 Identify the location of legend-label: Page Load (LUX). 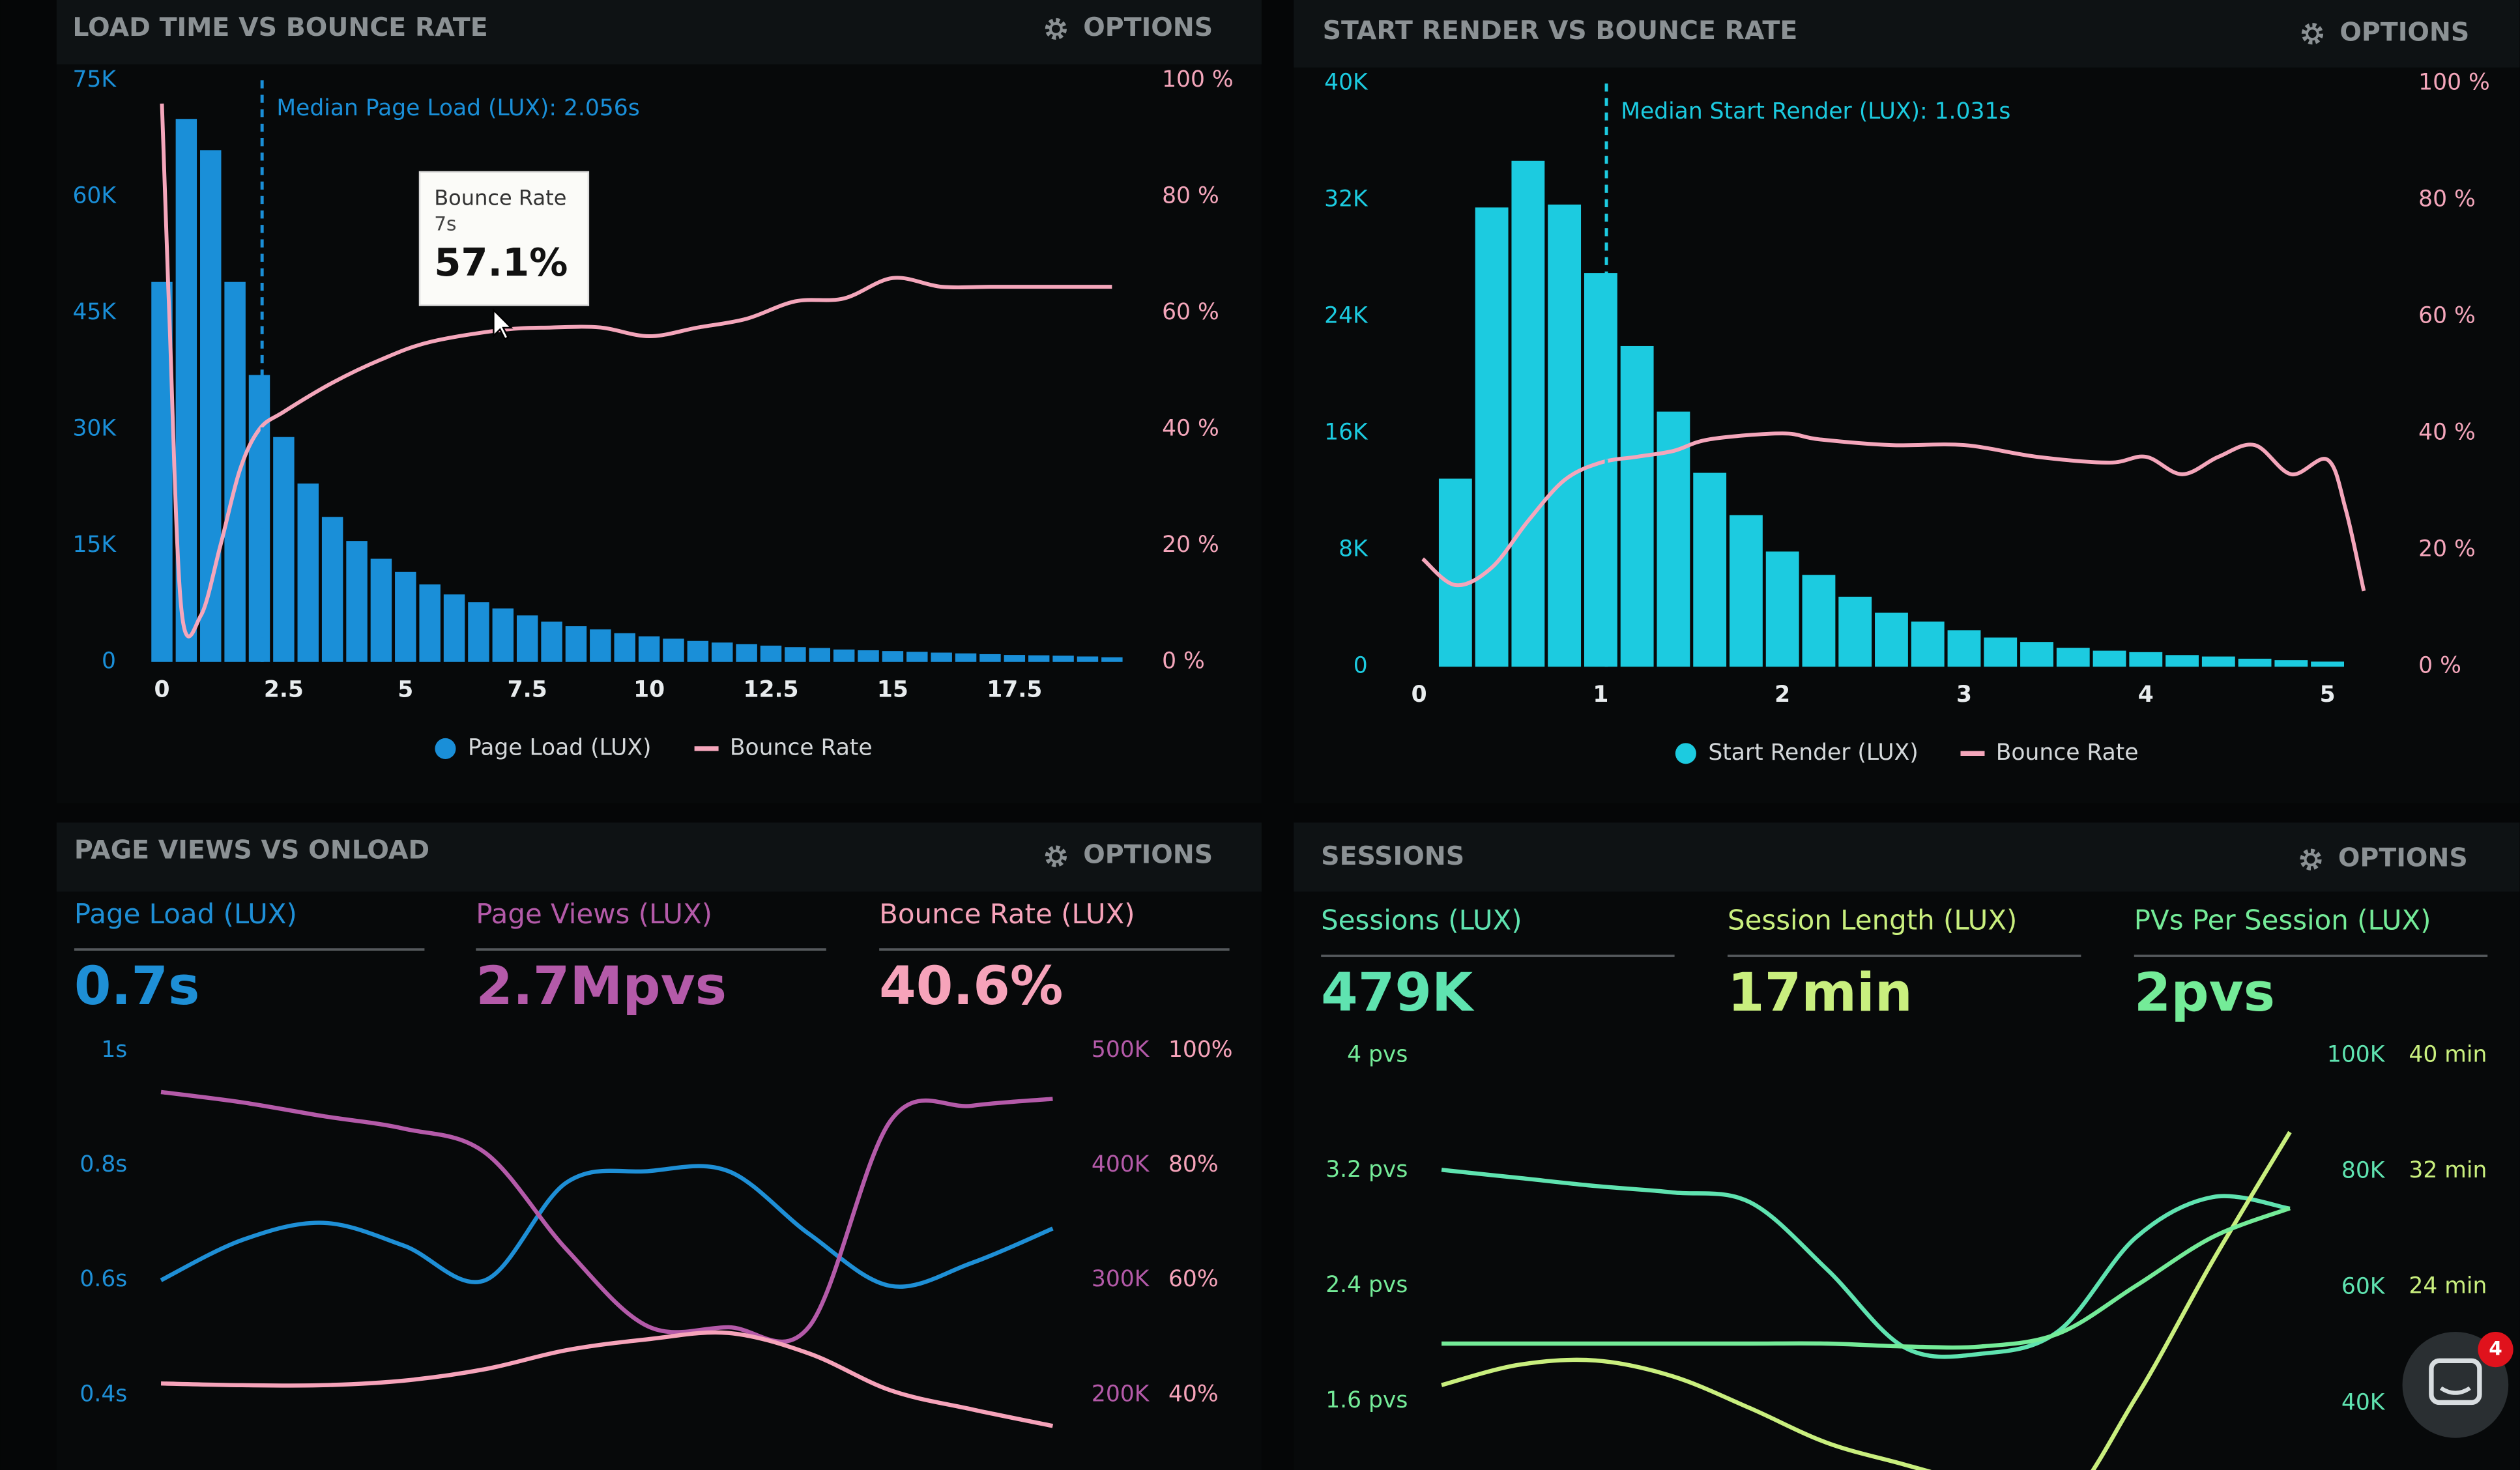
(560, 747).